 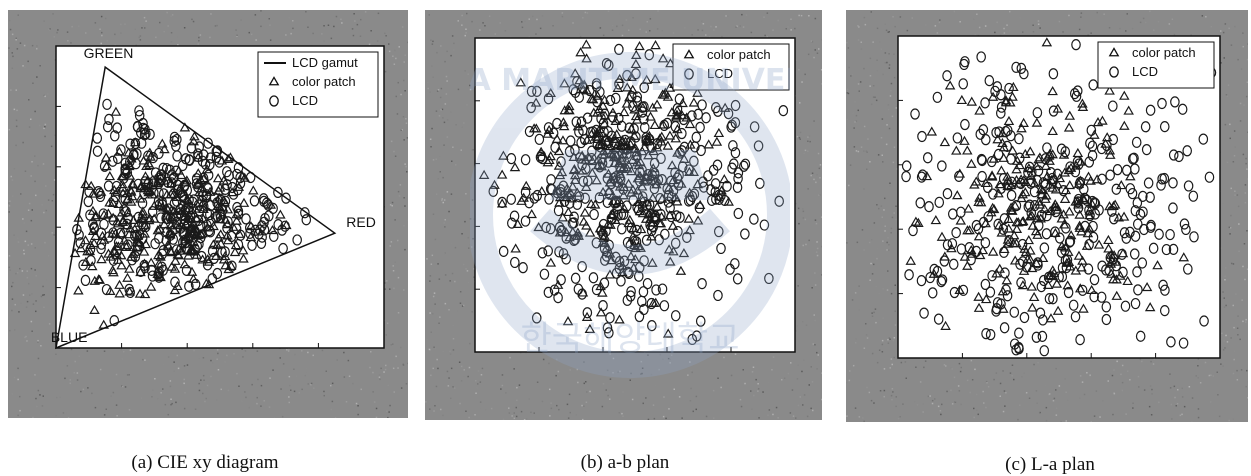 What do you see at coordinates (625, 463) in the screenshot?
I see `caption-b: (b) a-b plan` at bounding box center [625, 463].